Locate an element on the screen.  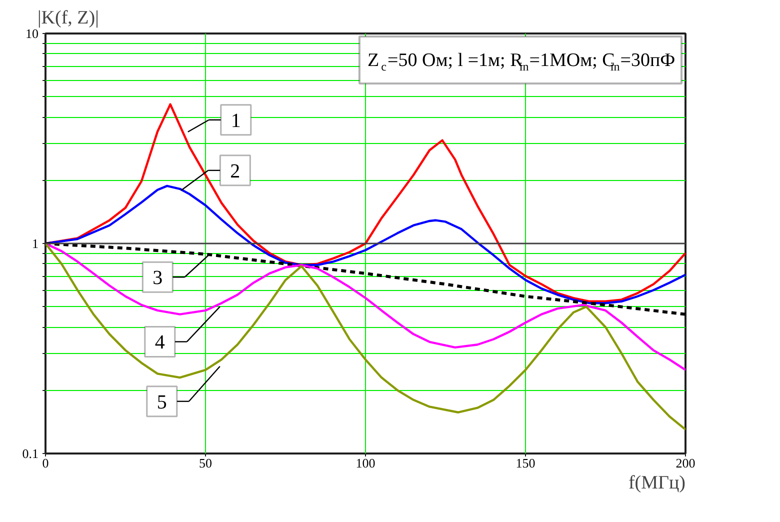
x-axis-title: f(МГц) is located at coordinates (657, 483).